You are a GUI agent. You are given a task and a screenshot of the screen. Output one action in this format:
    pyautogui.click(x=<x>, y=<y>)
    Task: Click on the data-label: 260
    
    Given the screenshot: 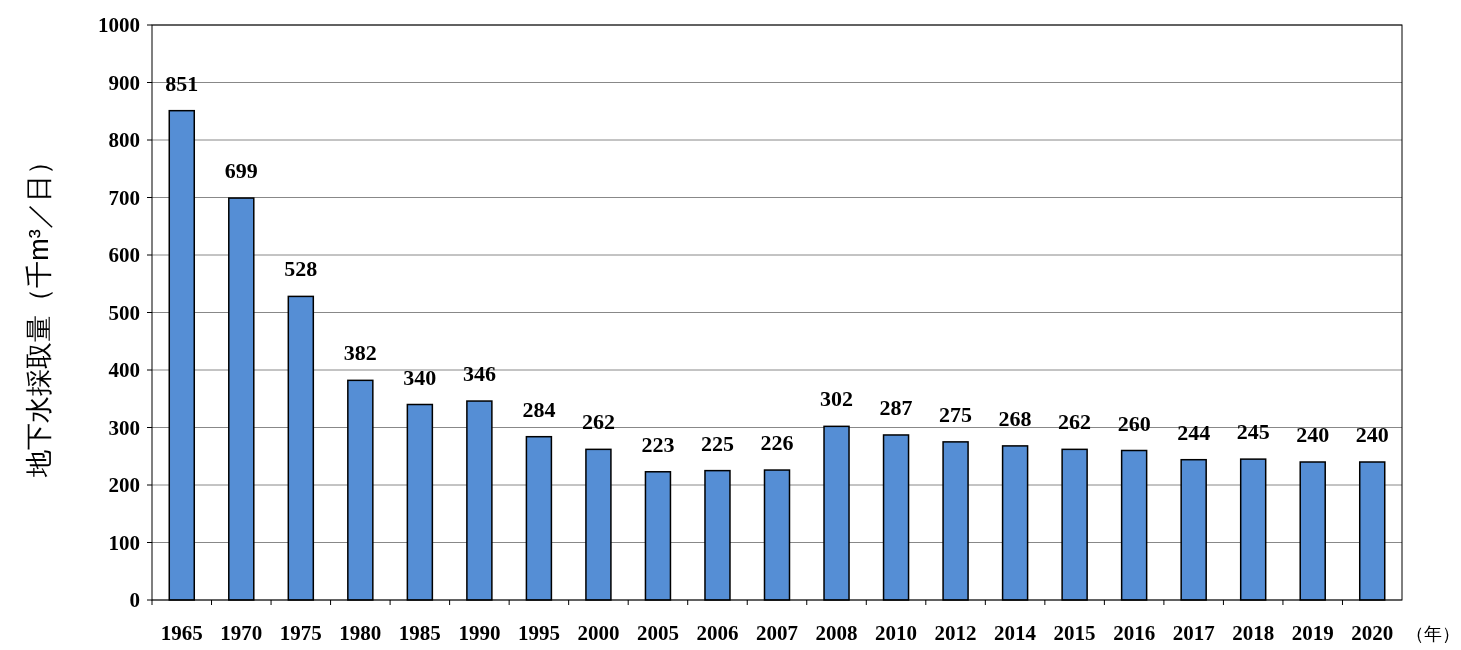 What is the action you would take?
    pyautogui.click(x=1134, y=423)
    